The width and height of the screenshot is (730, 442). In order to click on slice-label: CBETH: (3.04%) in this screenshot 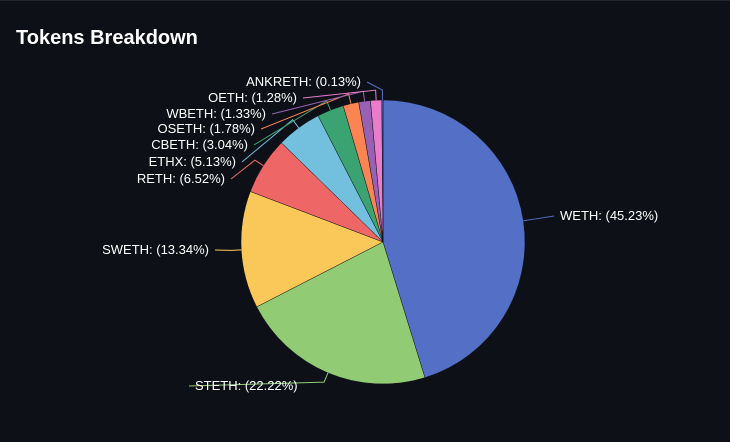, I will do `click(199, 144)`.